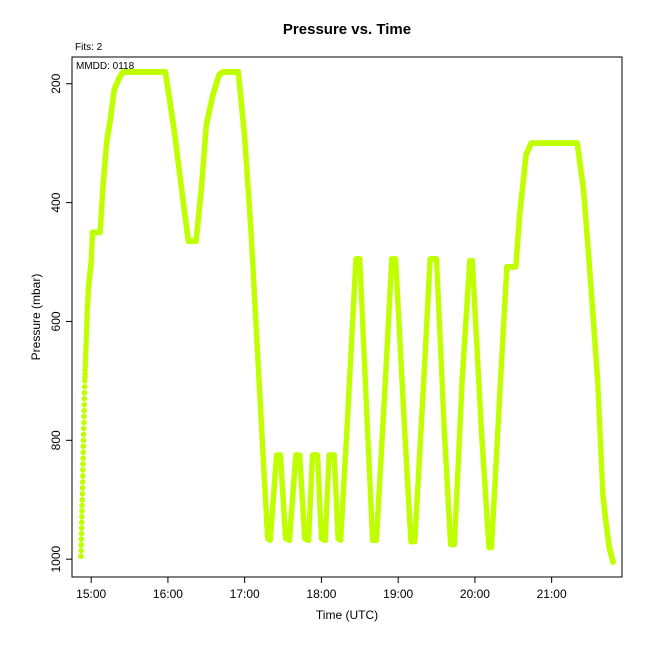  Describe the element at coordinates (347, 29) in the screenshot. I see `chart-title: Pressure vs. Time` at that location.